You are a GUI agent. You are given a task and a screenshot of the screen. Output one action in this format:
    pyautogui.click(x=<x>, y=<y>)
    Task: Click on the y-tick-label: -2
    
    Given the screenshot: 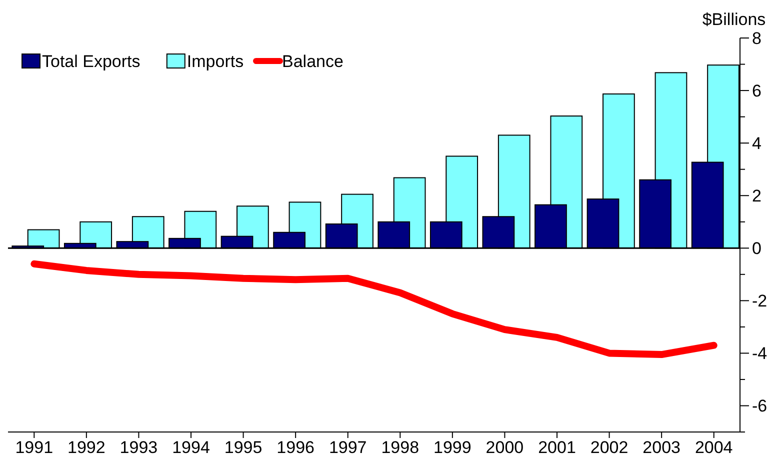 What is the action you would take?
    pyautogui.click(x=760, y=301)
    